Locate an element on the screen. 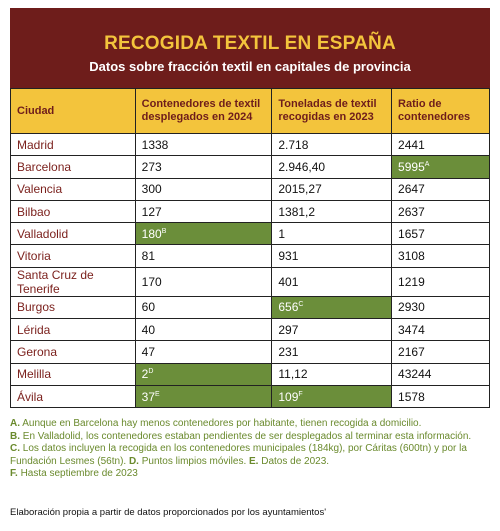 The width and height of the screenshot is (500, 531). footnote-ref: F is located at coordinates (300, 394).